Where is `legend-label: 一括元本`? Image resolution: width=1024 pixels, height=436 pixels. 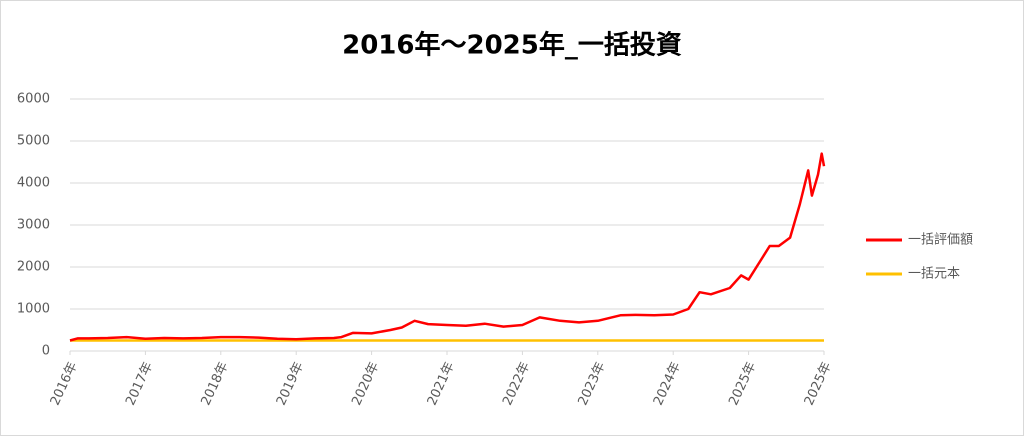
legend-label: 一括元本 is located at coordinates (934, 274).